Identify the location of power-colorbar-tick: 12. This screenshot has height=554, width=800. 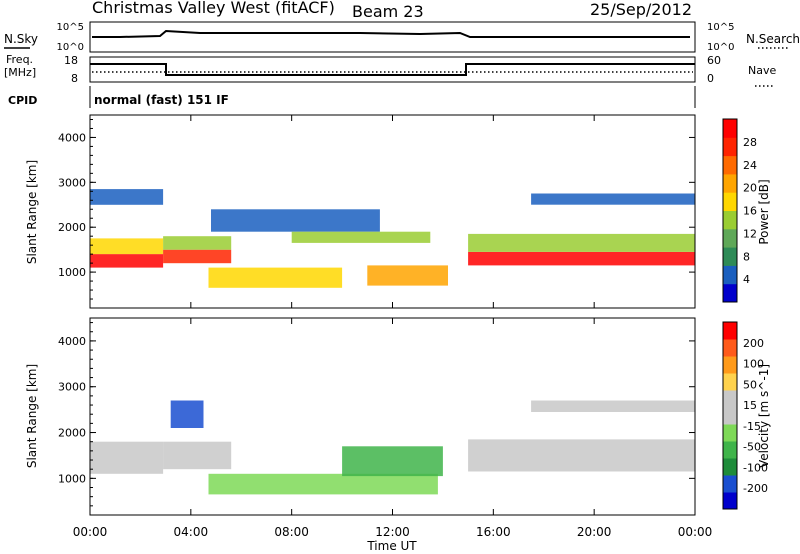
(750, 233).